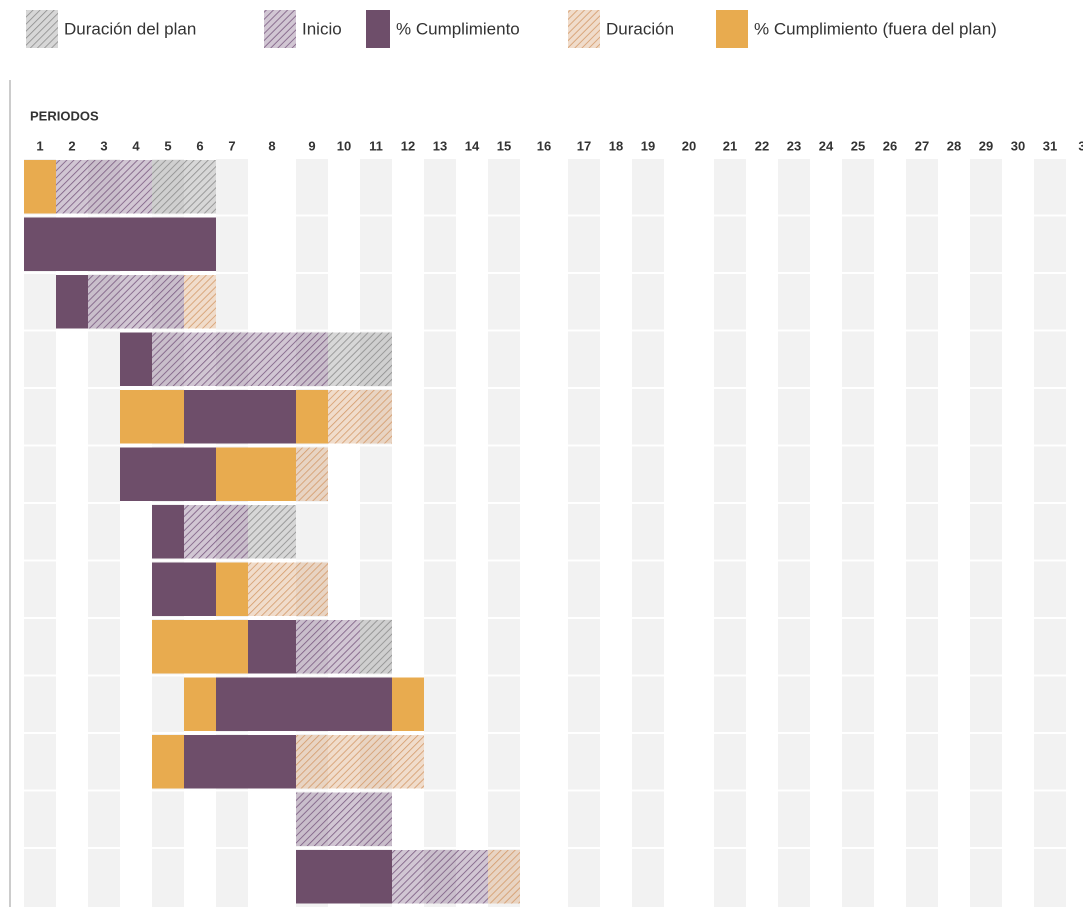 The height and width of the screenshot is (907, 1083). What do you see at coordinates (136, 145) in the screenshot?
I see `period-label: 4` at bounding box center [136, 145].